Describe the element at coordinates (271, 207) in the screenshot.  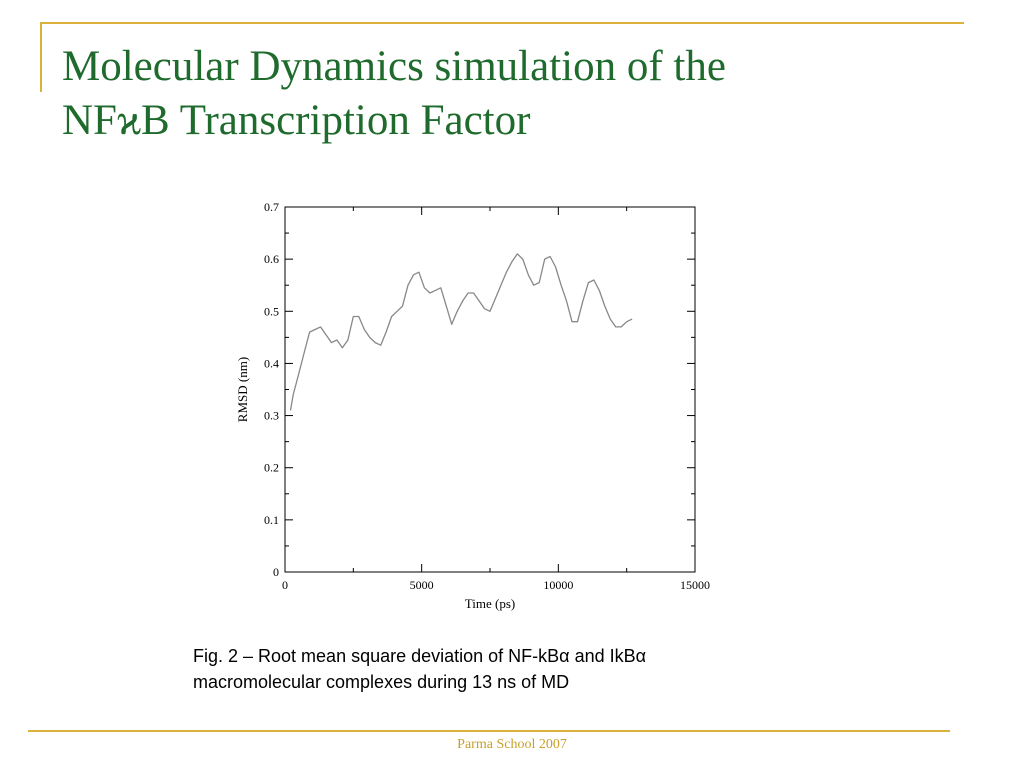
I see `y-tick-label-7: 0.7` at that location.